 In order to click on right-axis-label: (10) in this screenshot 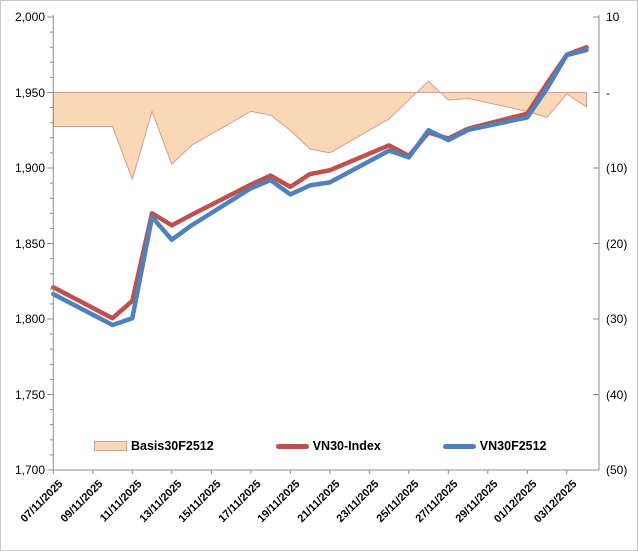, I will do `click(617, 168)`.